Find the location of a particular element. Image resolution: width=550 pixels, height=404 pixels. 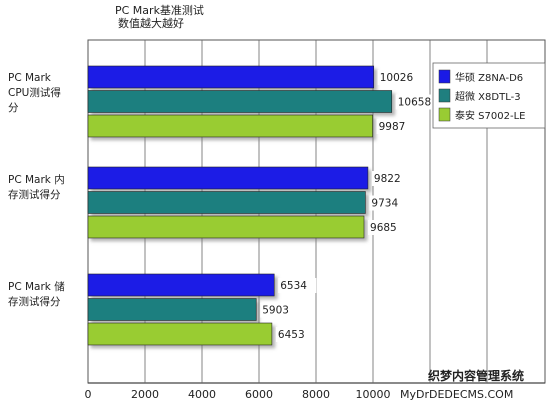

category-label: CPU测试得 is located at coordinates (34, 92).